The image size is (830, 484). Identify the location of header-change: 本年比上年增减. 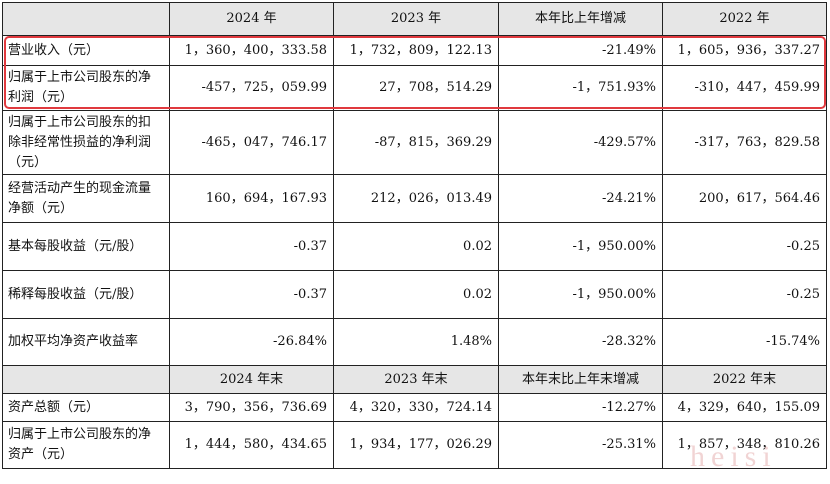
(580, 19).